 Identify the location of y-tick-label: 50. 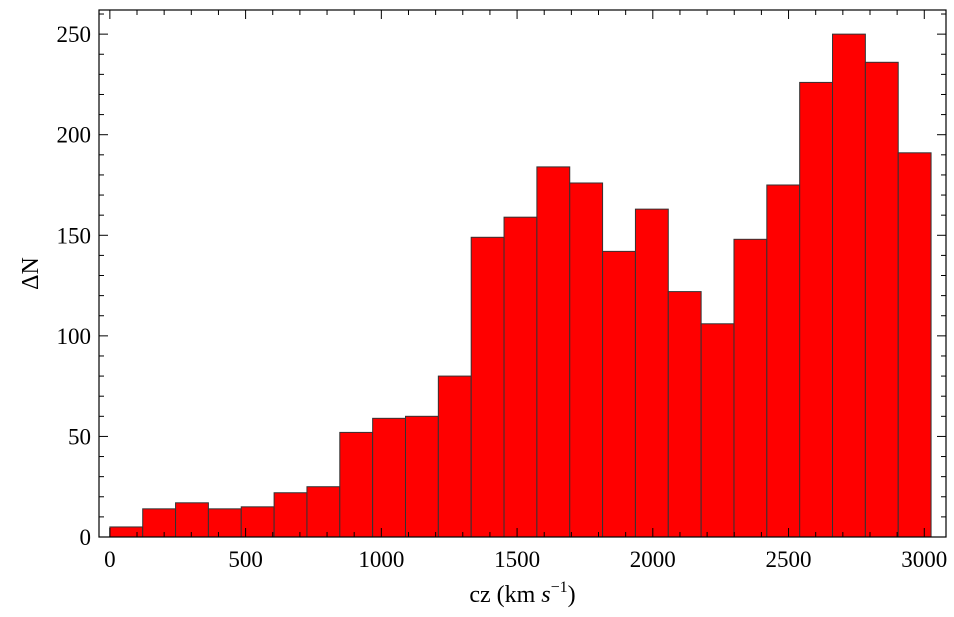
(79, 436).